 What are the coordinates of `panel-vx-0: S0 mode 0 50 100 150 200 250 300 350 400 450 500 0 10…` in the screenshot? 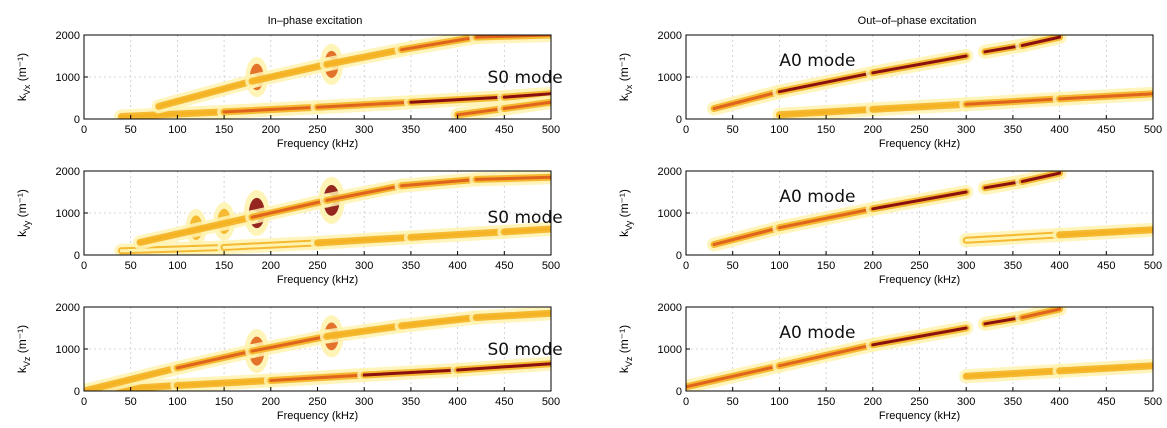 It's located at (289, 90).